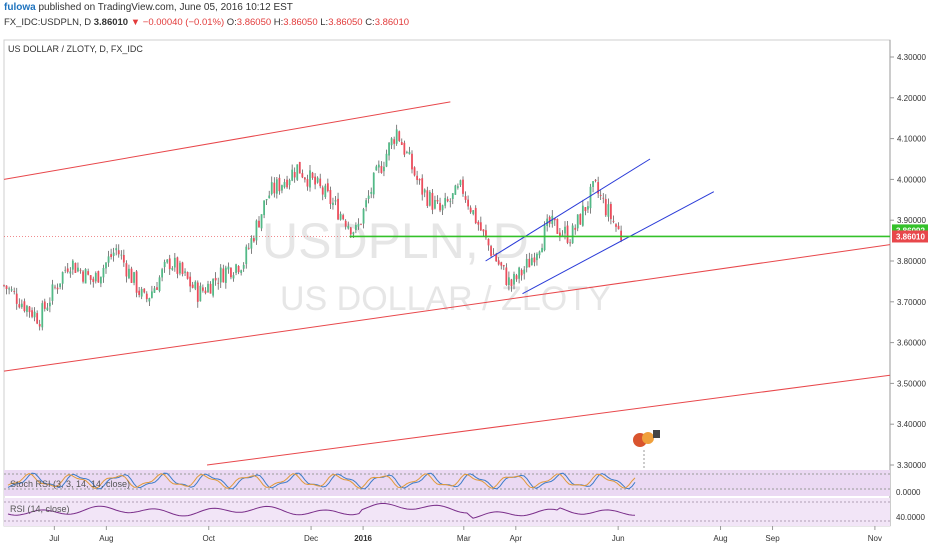 The image size is (932, 550). I want to click on time-axis: Jul Aug Oct Dec 2016 Mar Apr Jun Aug Sep Nov, so click(465, 534).